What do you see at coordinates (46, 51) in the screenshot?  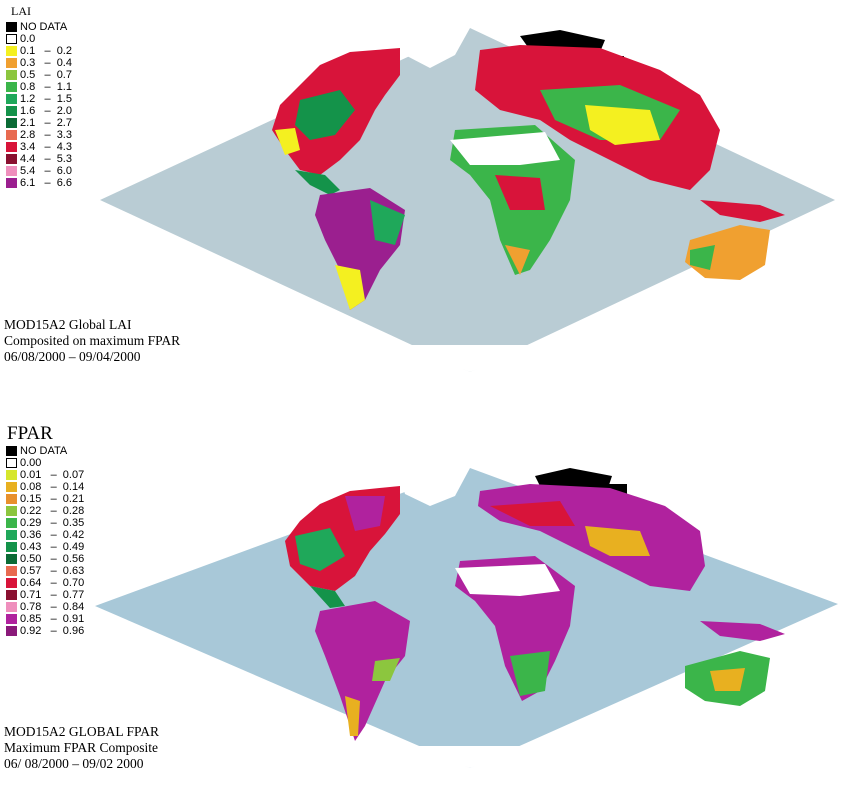 I see `lai-legend-label: 0.1 – 0.2` at bounding box center [46, 51].